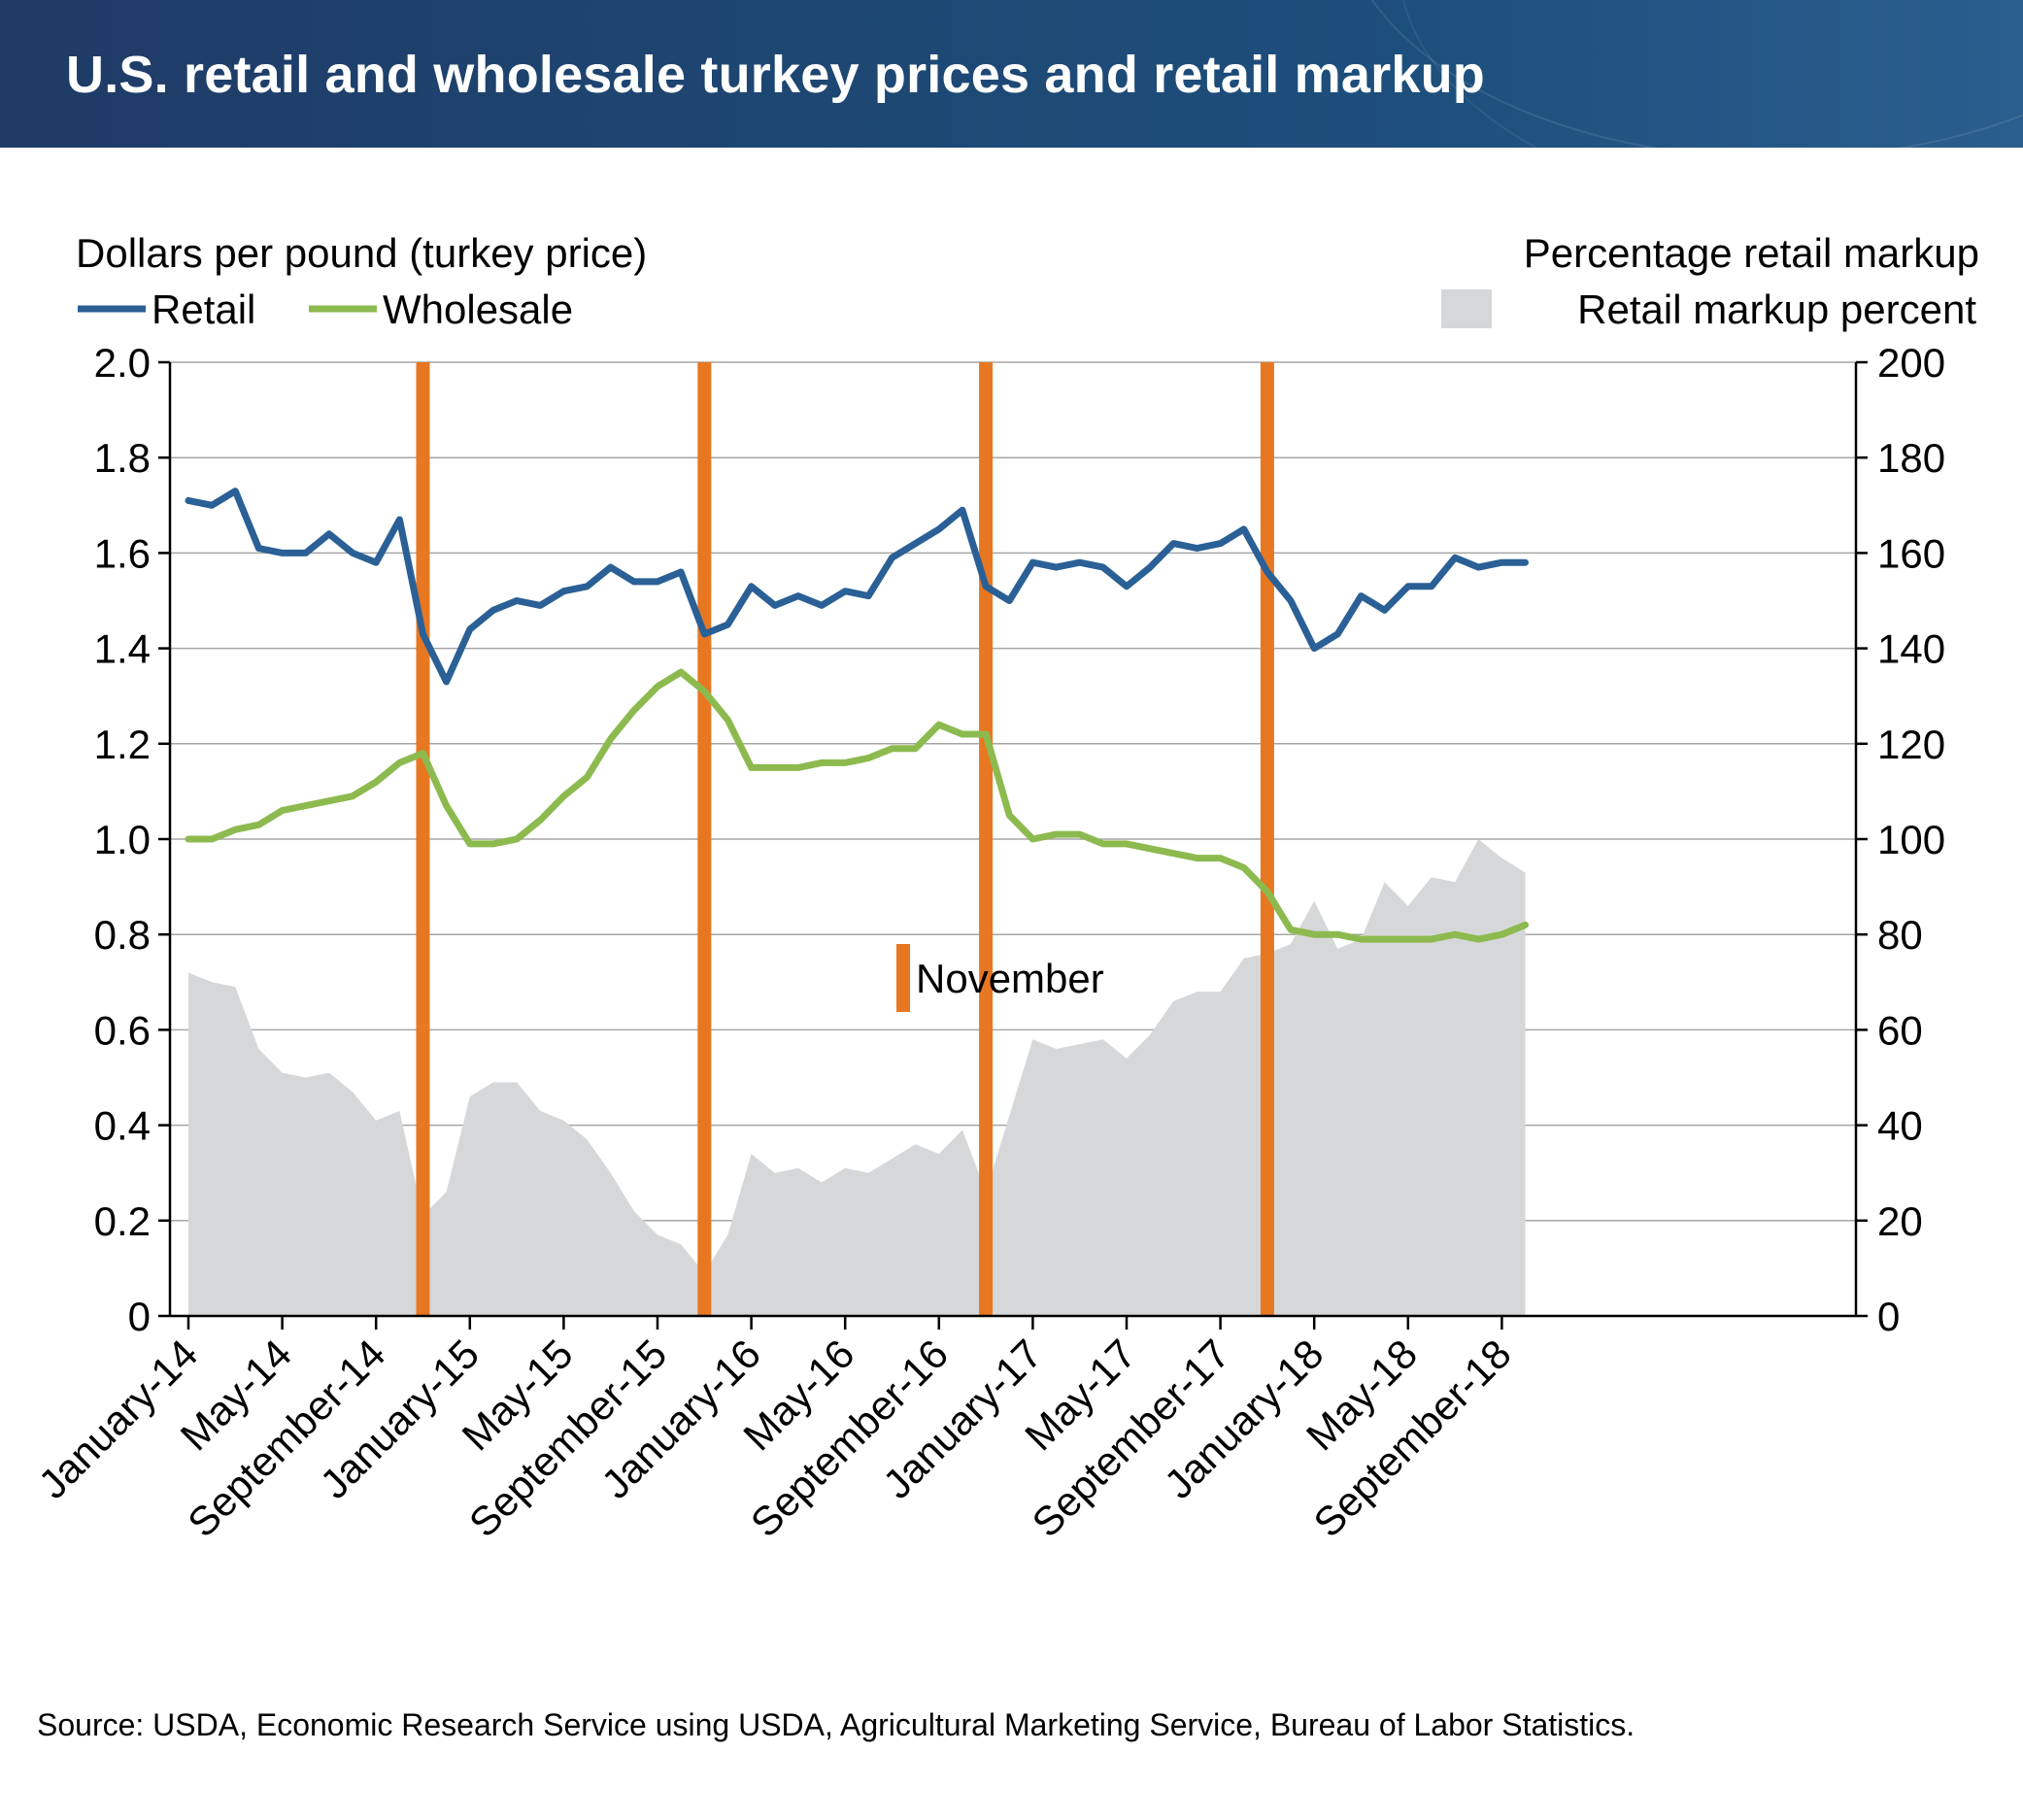 This screenshot has height=1820, width=2023. I want to click on right-tick-label: 60, so click(1900, 1030).